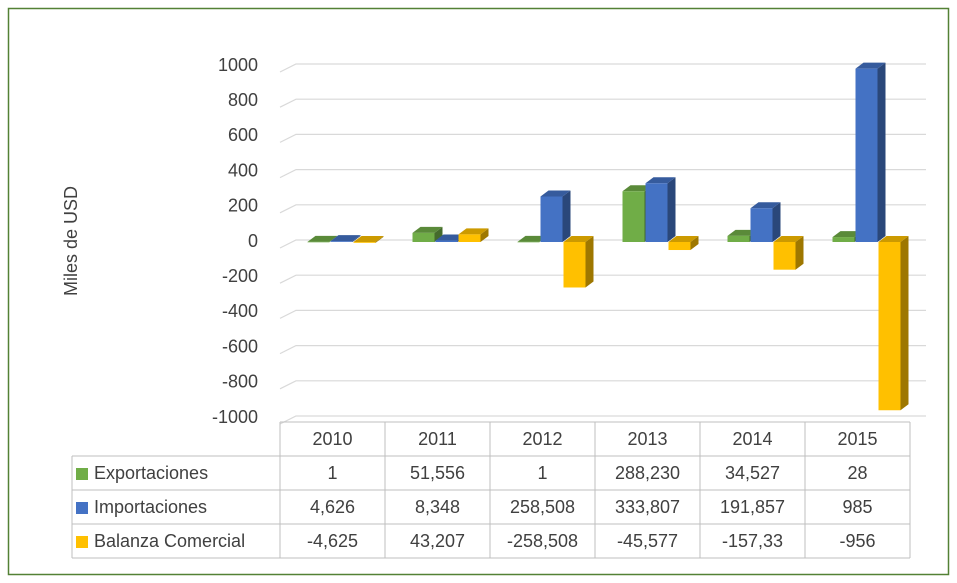  Describe the element at coordinates (752, 473) in the screenshot. I see `data-label: 34,527` at that location.